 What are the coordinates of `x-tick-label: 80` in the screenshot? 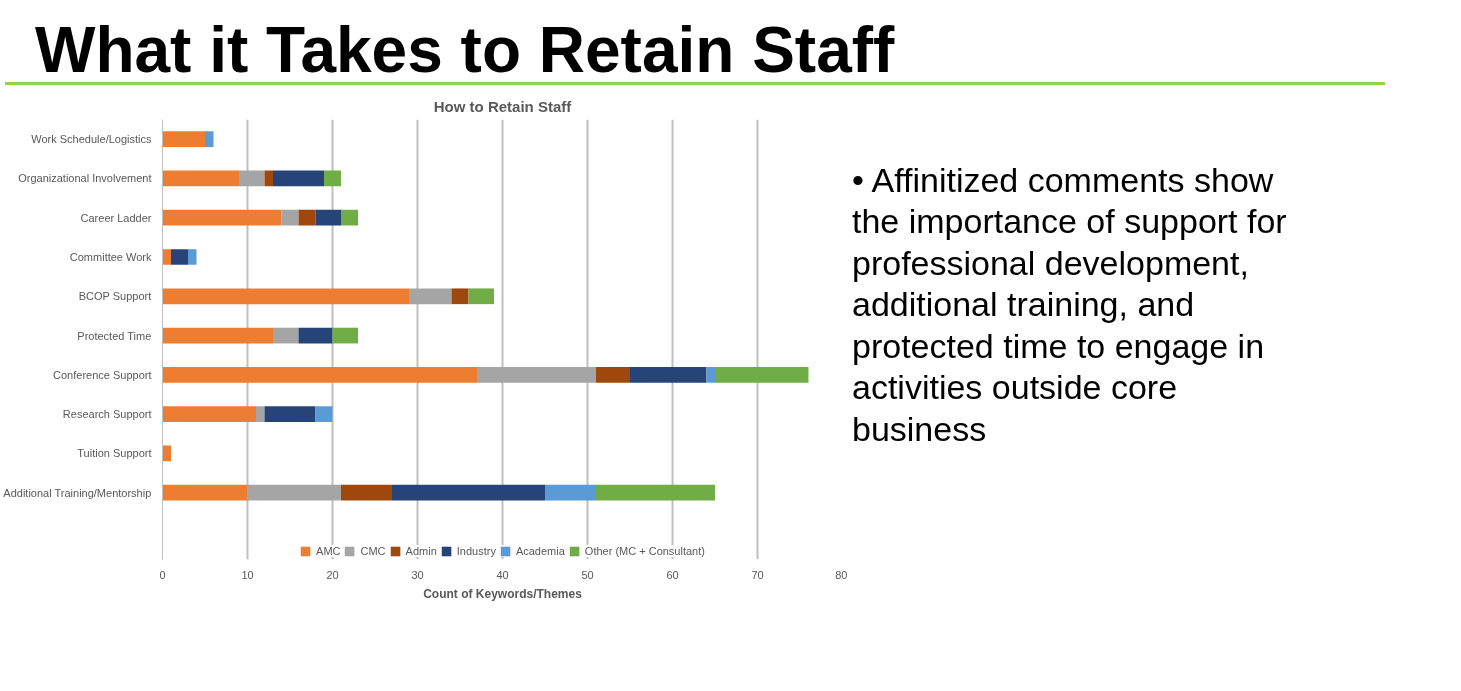 It's located at (841, 574).